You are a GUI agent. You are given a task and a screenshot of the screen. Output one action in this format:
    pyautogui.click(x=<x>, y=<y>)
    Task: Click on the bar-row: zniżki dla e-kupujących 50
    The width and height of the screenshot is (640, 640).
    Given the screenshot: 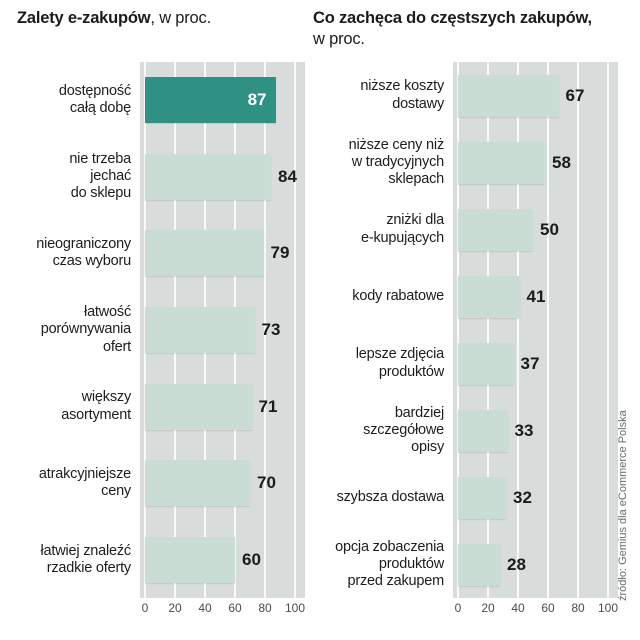 What is the action you would take?
    pyautogui.click(x=465, y=229)
    